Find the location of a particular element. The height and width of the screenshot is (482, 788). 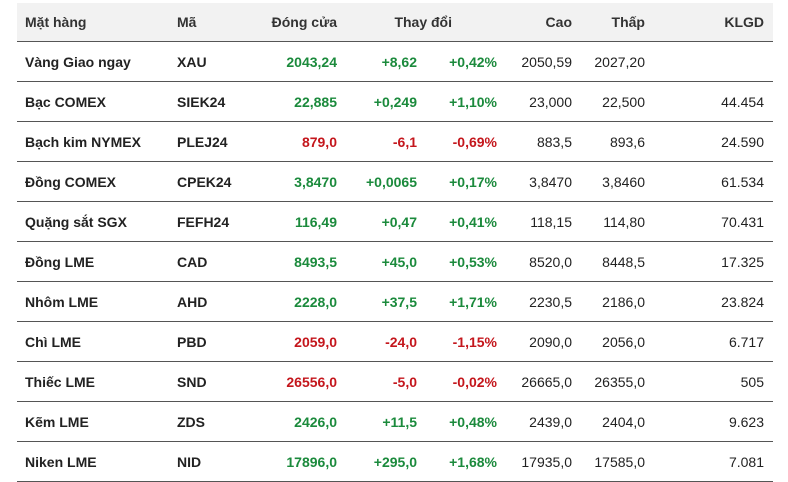

cell-commodity: Quặng sắt SGX is located at coordinates (97, 221).